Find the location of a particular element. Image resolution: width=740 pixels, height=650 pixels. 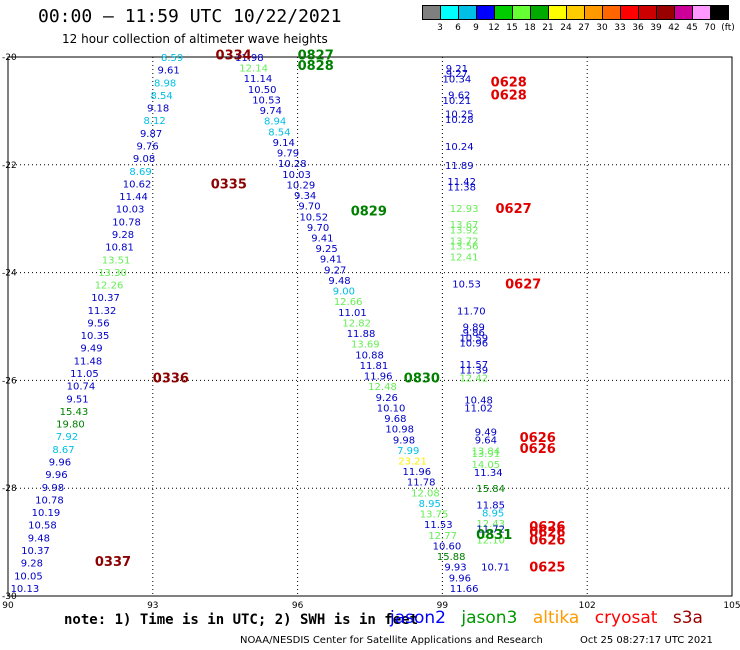

wave-height-label: 10.19 is located at coordinates (46, 513).